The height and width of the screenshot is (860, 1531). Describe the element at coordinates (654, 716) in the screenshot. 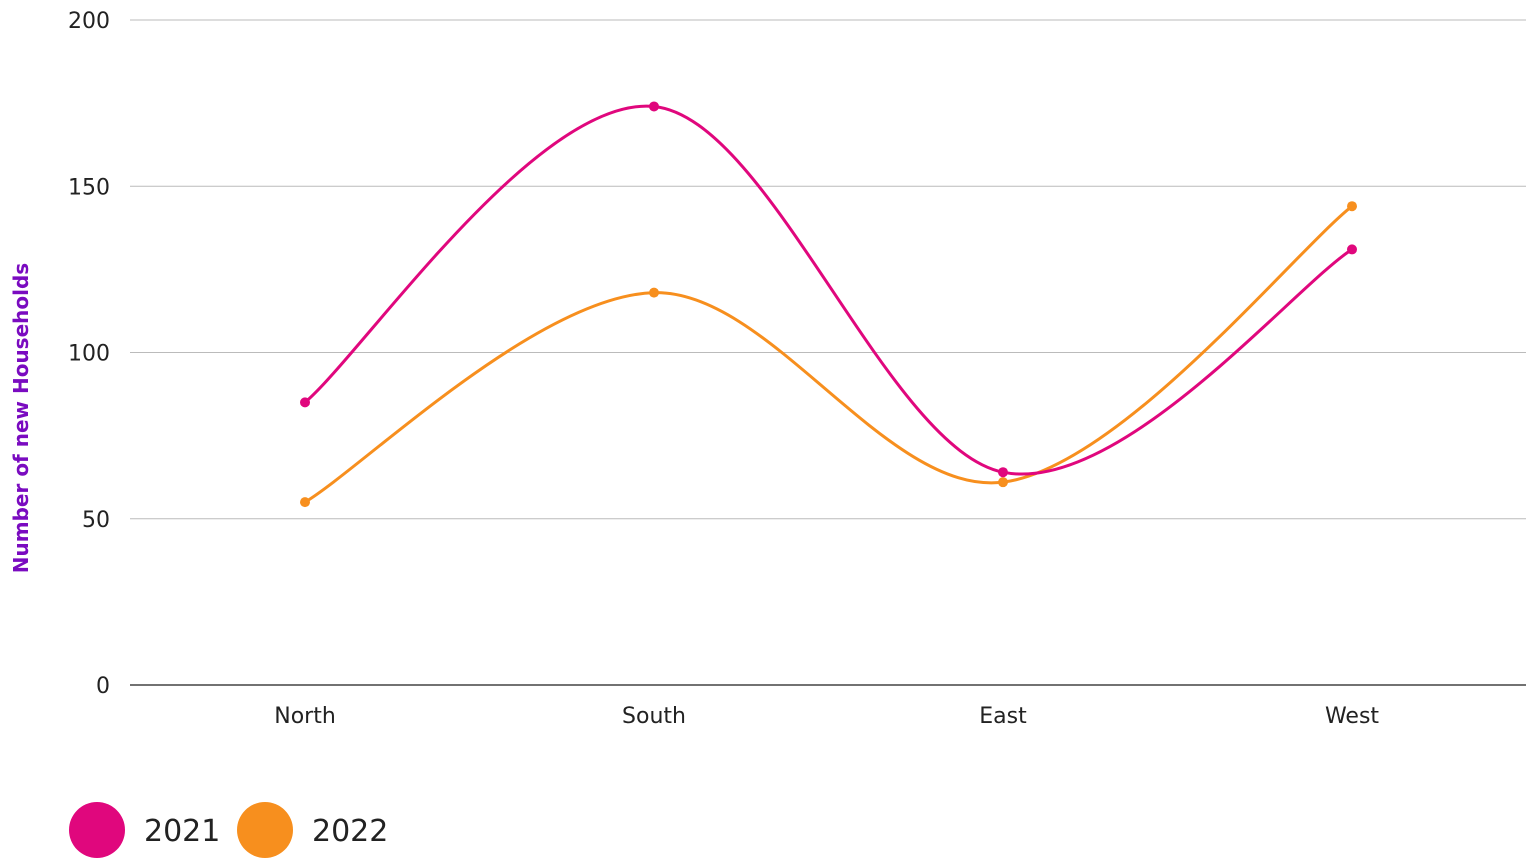

I see `x-tick-label: South` at that location.